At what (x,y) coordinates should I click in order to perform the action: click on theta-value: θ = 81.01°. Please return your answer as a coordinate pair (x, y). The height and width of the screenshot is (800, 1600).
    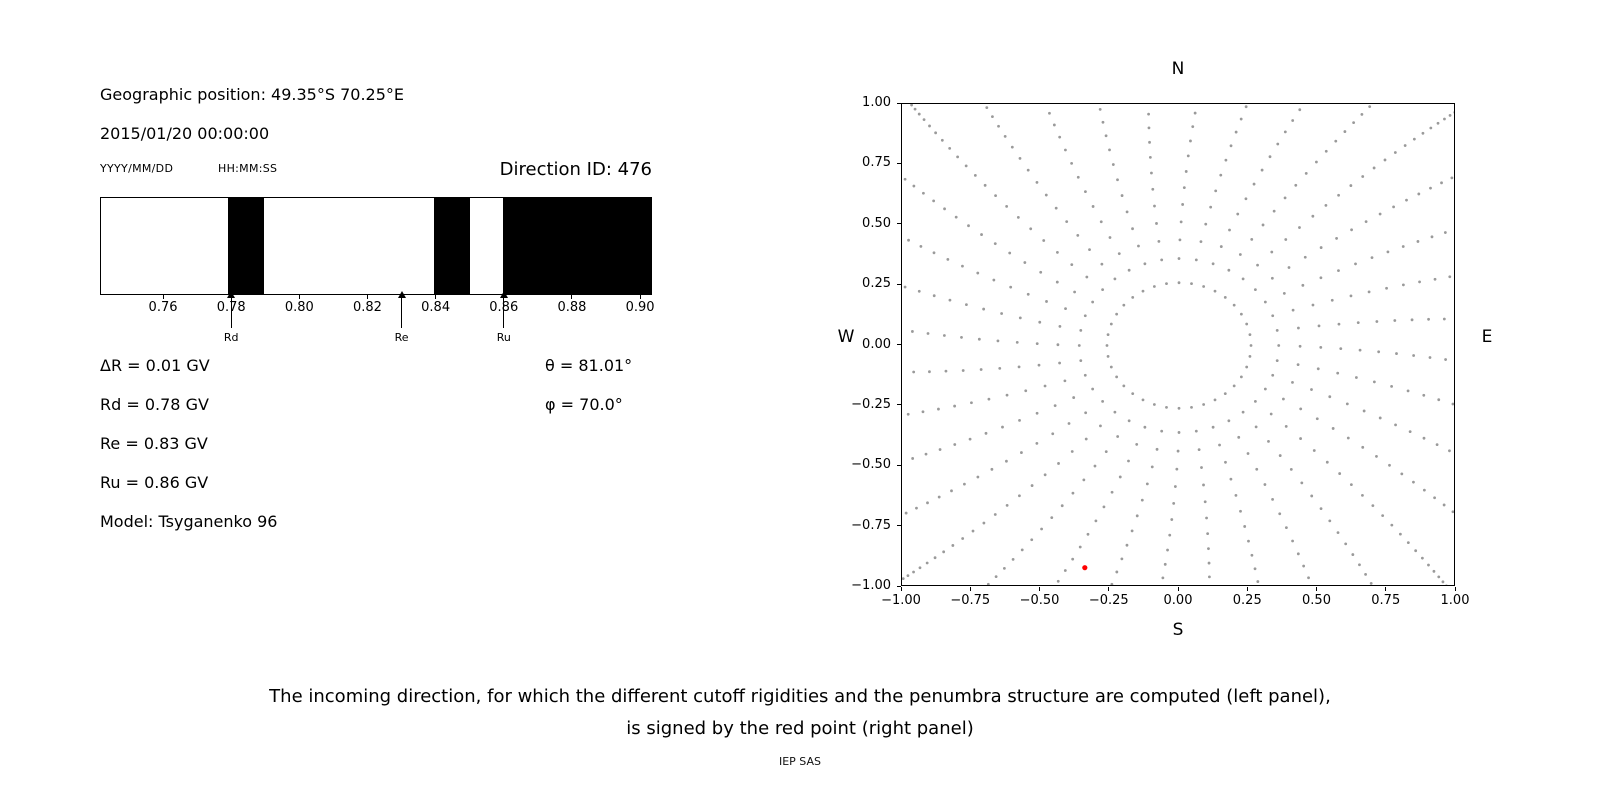
    Looking at the image, I should click on (589, 365).